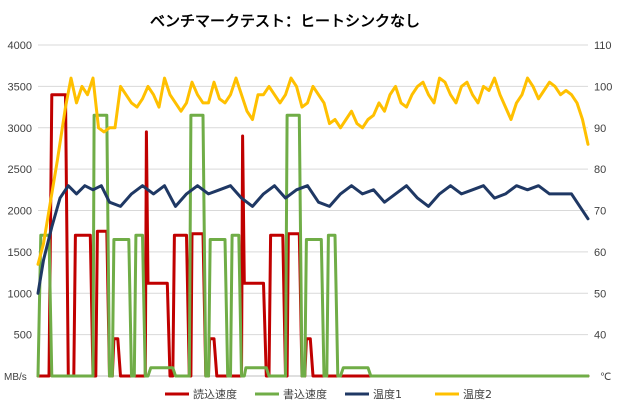 This screenshot has height=405, width=620. What do you see at coordinates (20, 191) in the screenshot?
I see `left-axis-ticks: 4000 3500 3000 2500 2000 1500 1000 500` at bounding box center [20, 191].